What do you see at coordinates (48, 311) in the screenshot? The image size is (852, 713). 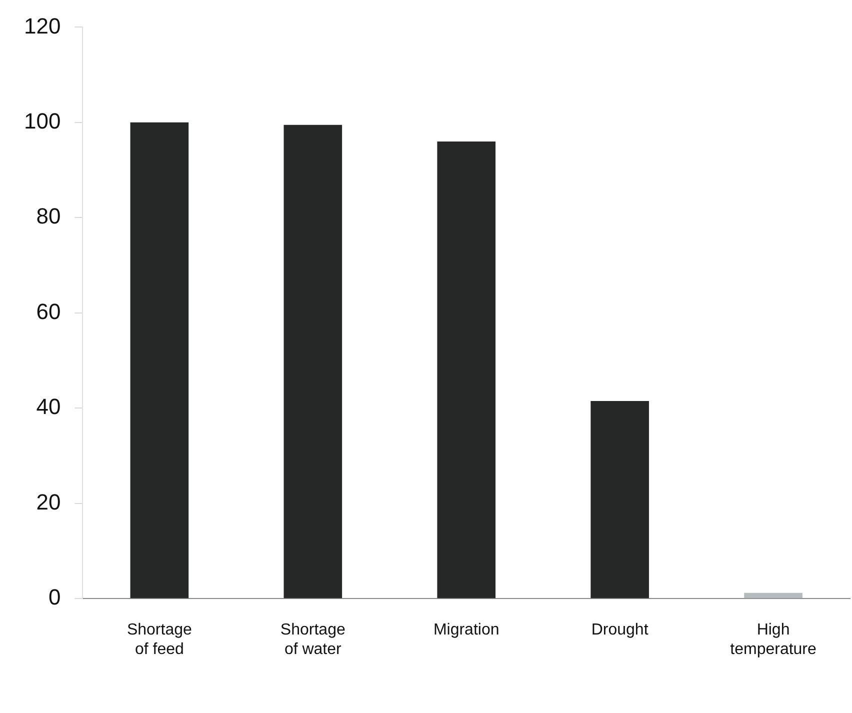 I see `y-tick-label: 60` at bounding box center [48, 311].